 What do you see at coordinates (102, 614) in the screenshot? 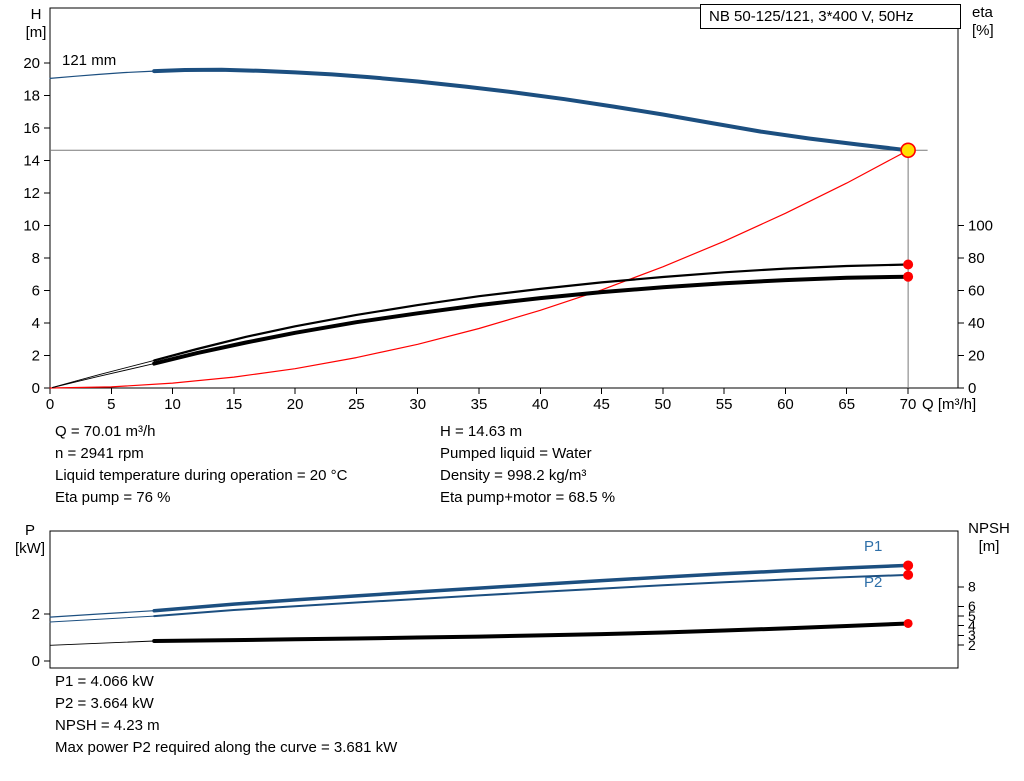
I see `p1-lead-curve` at bounding box center [102, 614].